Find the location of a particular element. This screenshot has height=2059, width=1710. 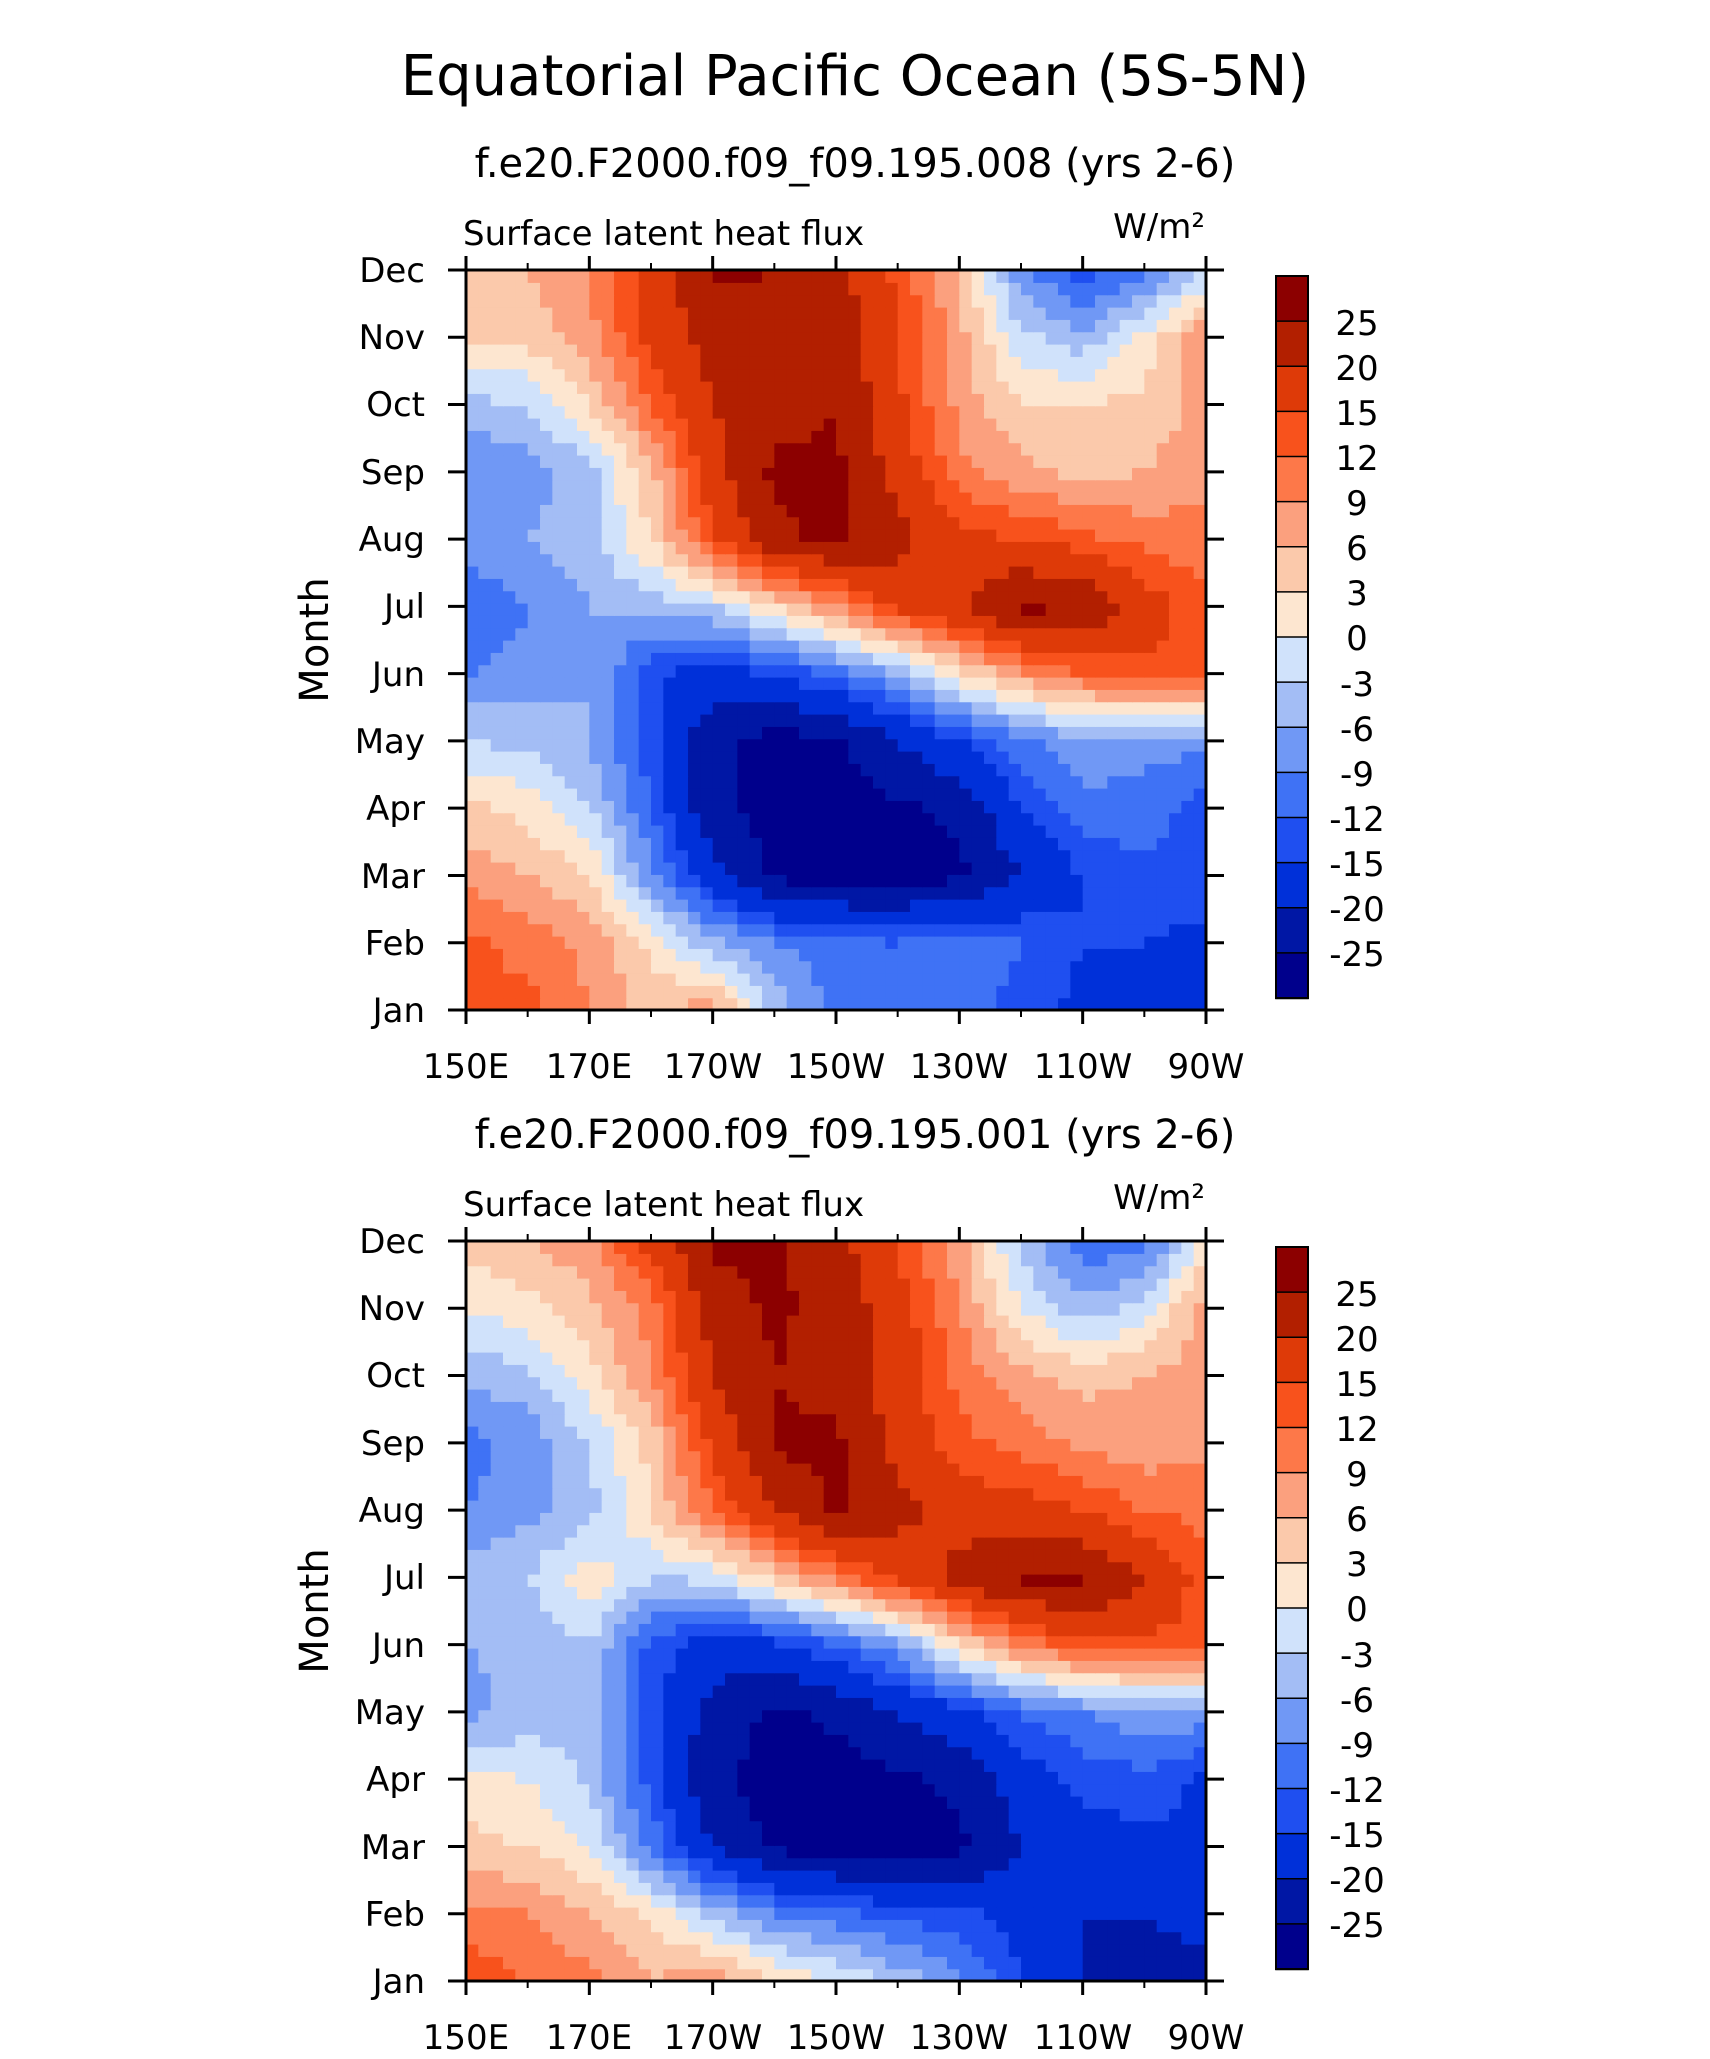

colorbar-swatch is located at coordinates (1292, 615).